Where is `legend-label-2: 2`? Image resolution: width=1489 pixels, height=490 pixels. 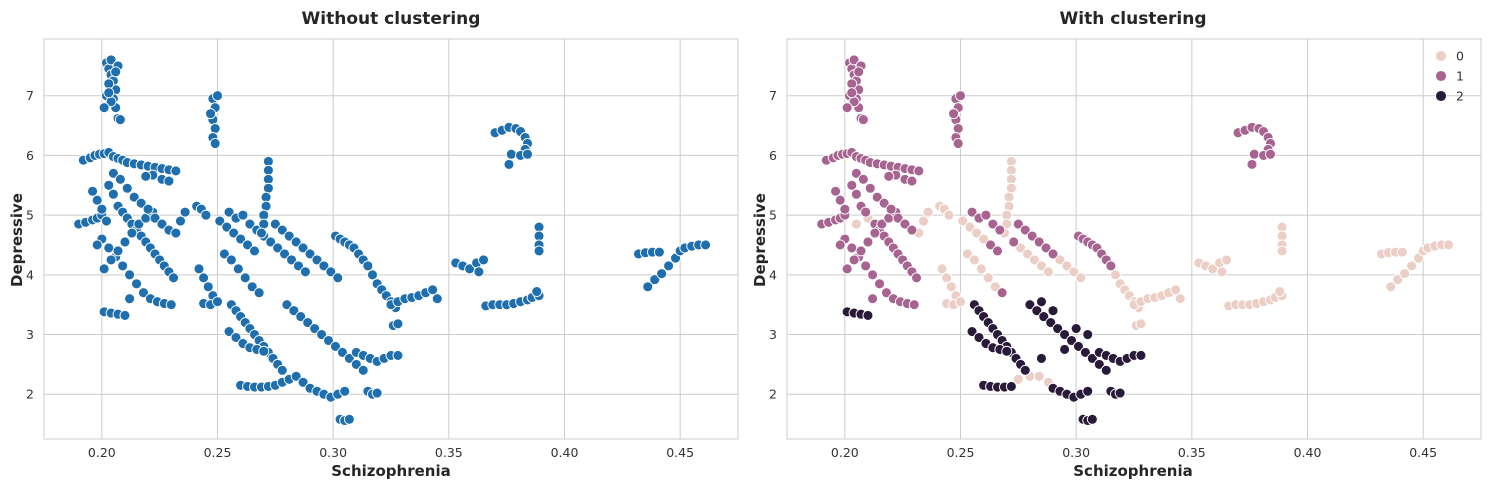 legend-label-2: 2 is located at coordinates (1460, 96).